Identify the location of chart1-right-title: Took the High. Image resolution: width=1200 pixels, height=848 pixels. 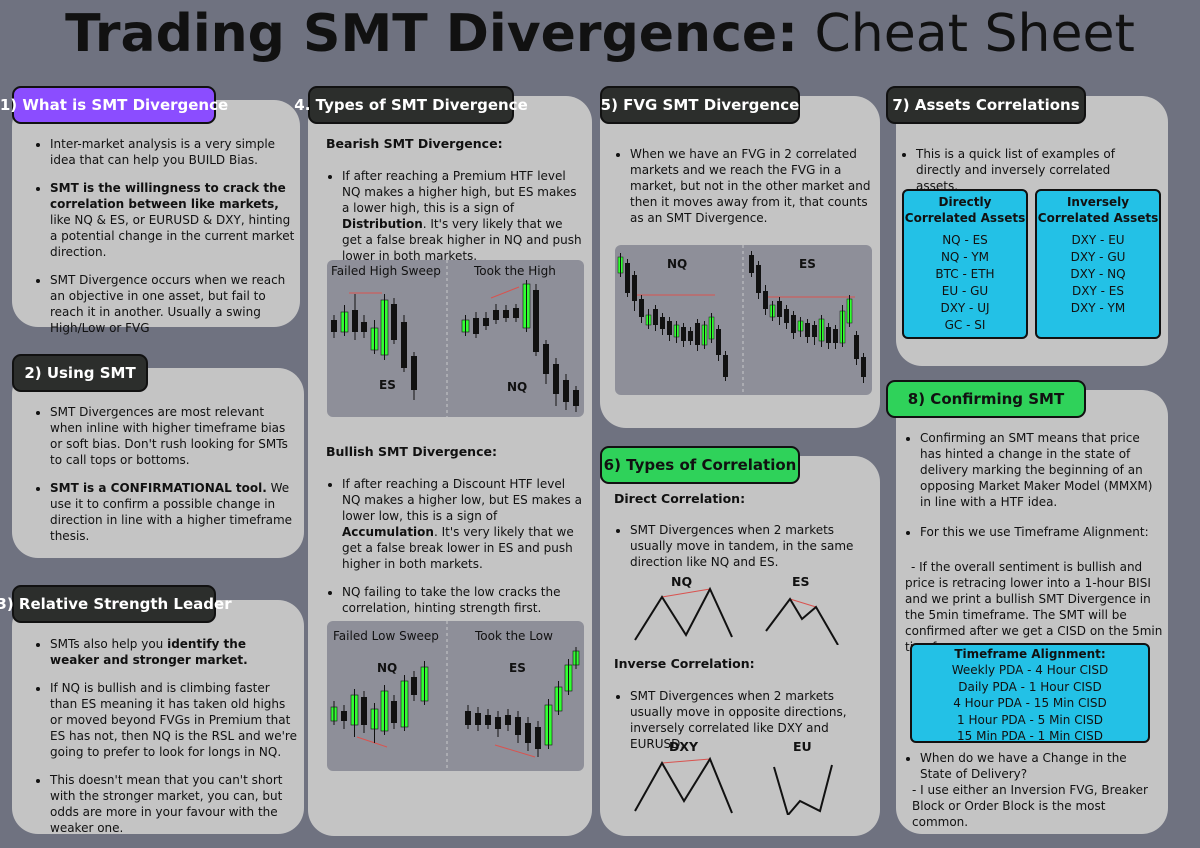
(515, 271).